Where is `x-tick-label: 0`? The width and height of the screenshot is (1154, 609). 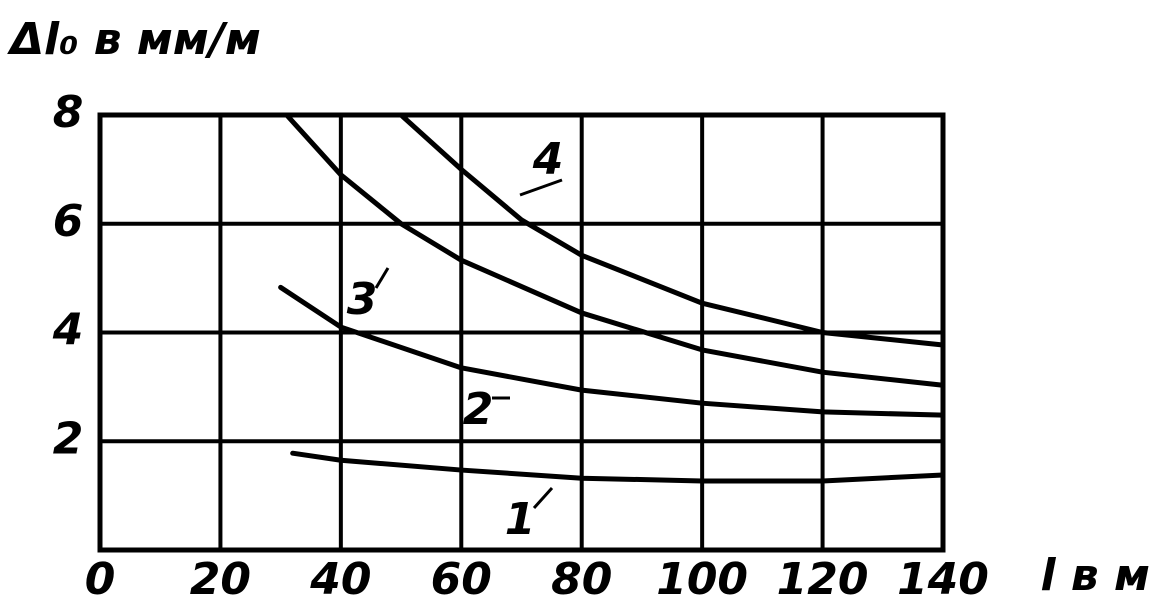 x-tick-label: 0 is located at coordinates (100, 579).